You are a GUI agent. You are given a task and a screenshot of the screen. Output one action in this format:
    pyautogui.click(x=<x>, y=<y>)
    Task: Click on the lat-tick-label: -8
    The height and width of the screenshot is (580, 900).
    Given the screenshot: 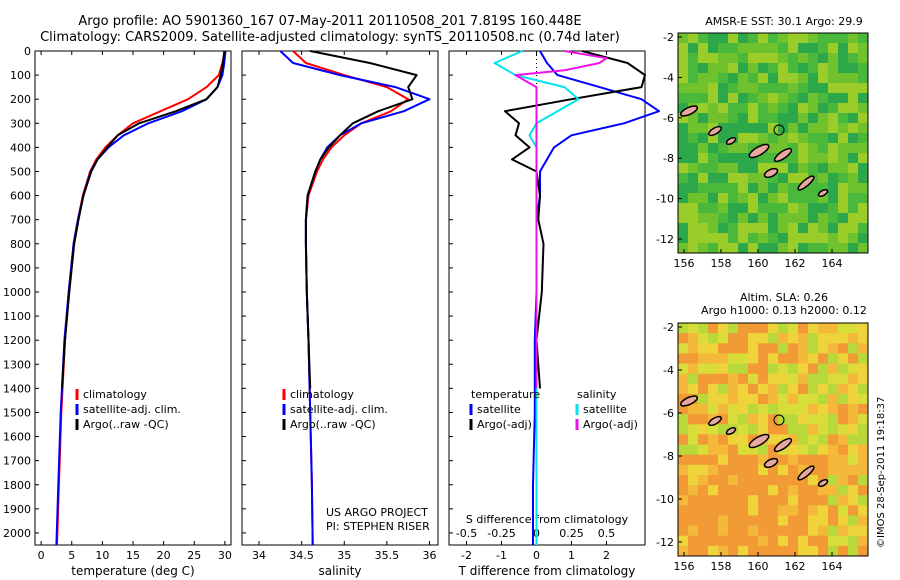 What is the action you would take?
    pyautogui.click(x=668, y=158)
    